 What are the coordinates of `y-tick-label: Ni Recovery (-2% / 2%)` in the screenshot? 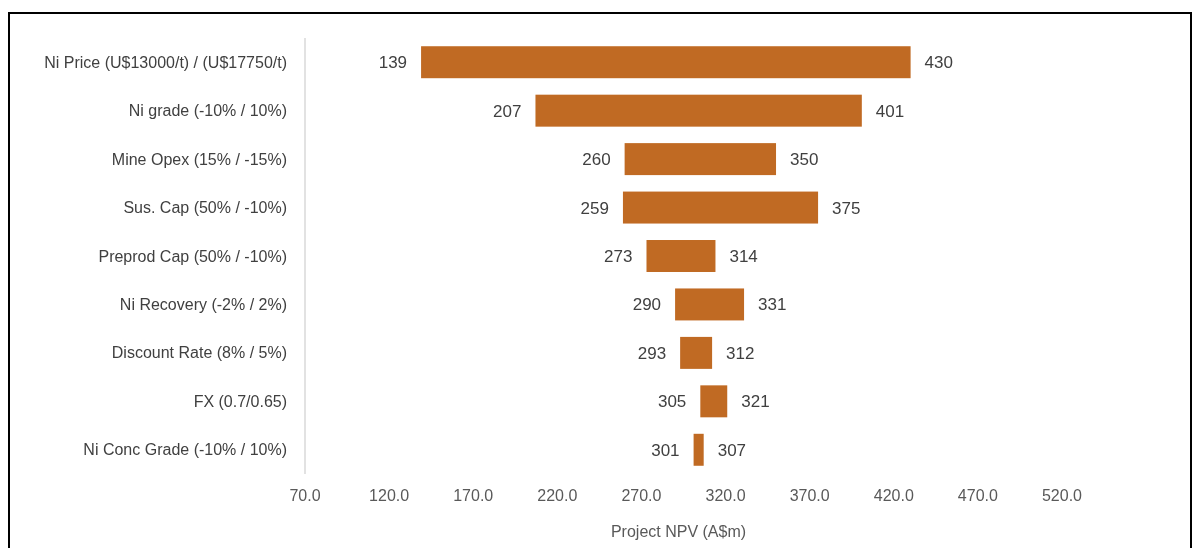 It's located at (203, 305).